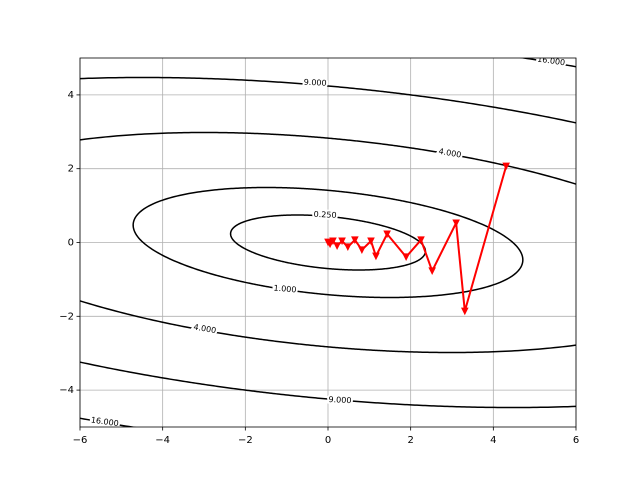 The width and height of the screenshot is (640, 480). I want to click on x-tick-label: −6, so click(80, 440).